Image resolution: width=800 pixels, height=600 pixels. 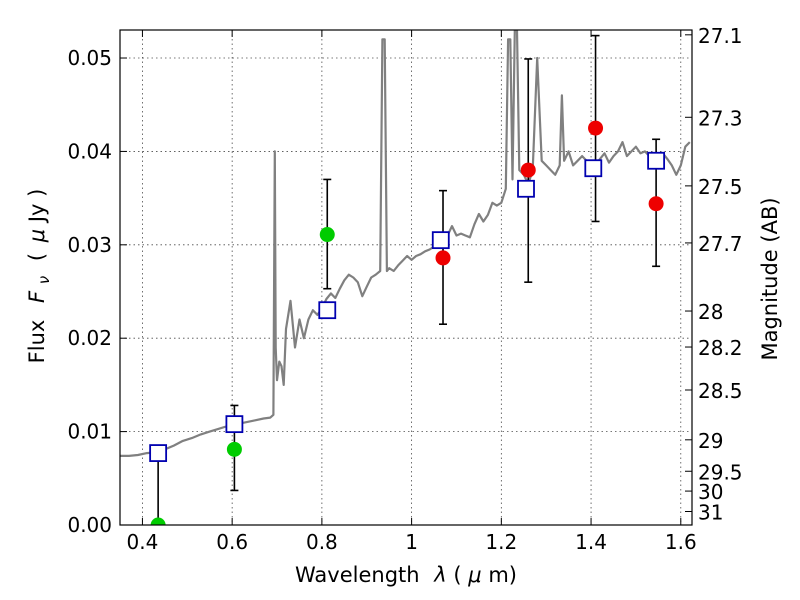 What do you see at coordinates (720, 391) in the screenshot?
I see `y2-tick-label: 28.5` at bounding box center [720, 391].